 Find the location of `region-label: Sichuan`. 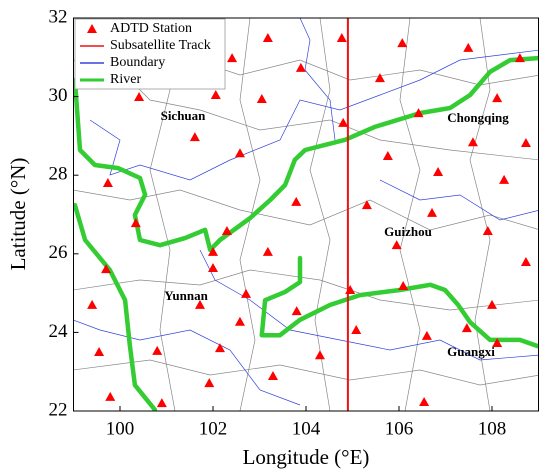

region-label: Sichuan is located at coordinates (184, 115).